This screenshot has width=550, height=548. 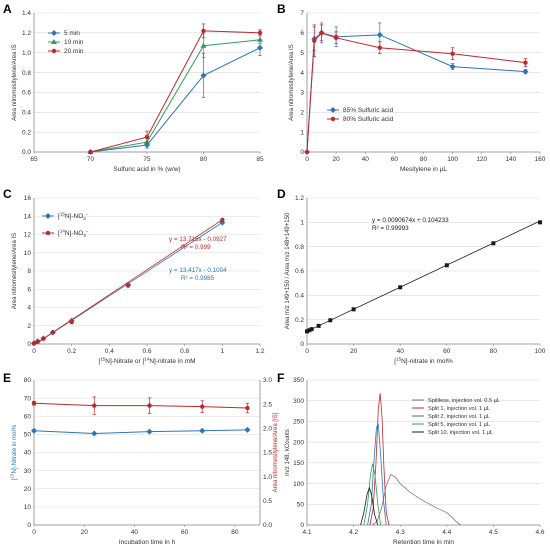 I want to click on y-tick-label: 60, so click(x=28, y=416).